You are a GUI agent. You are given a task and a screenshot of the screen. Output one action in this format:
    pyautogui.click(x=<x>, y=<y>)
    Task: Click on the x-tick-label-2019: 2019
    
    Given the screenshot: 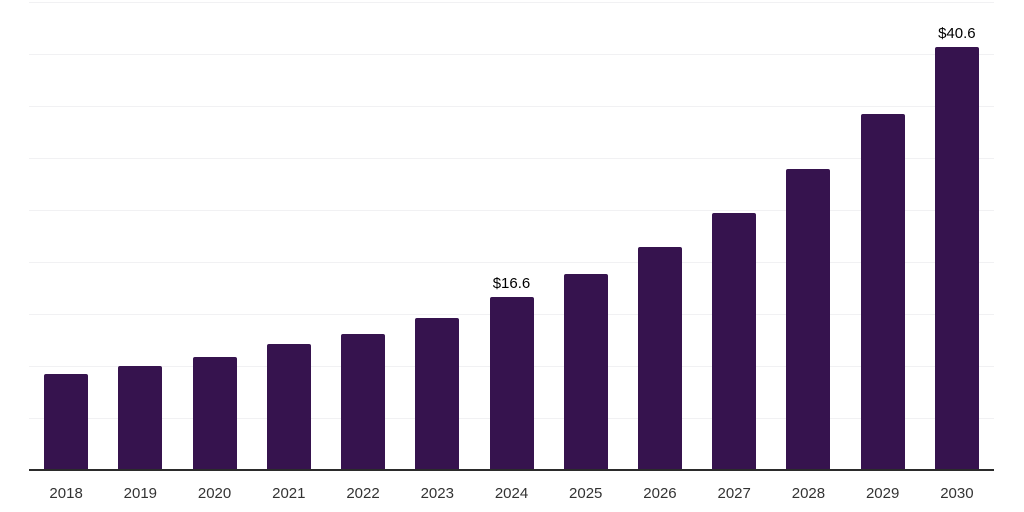 What is the action you would take?
    pyautogui.click(x=140, y=493)
    